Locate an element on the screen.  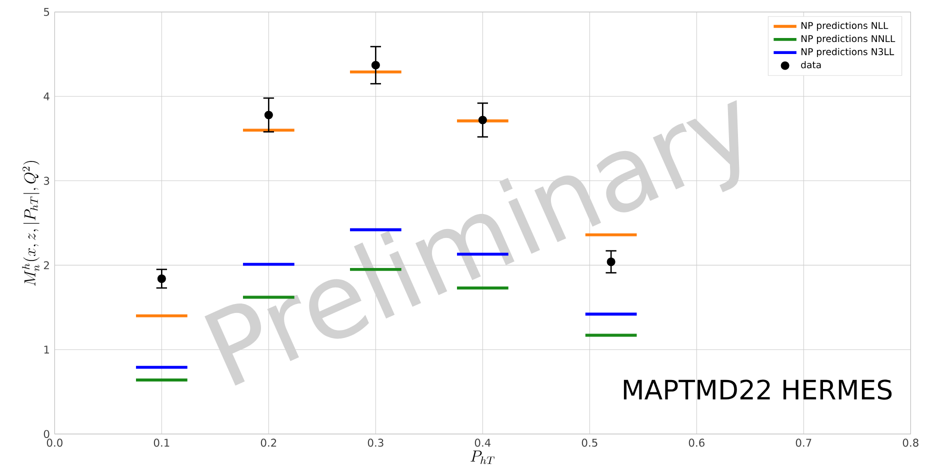
x-tick-label: 0.0 is located at coordinates (54, 442).